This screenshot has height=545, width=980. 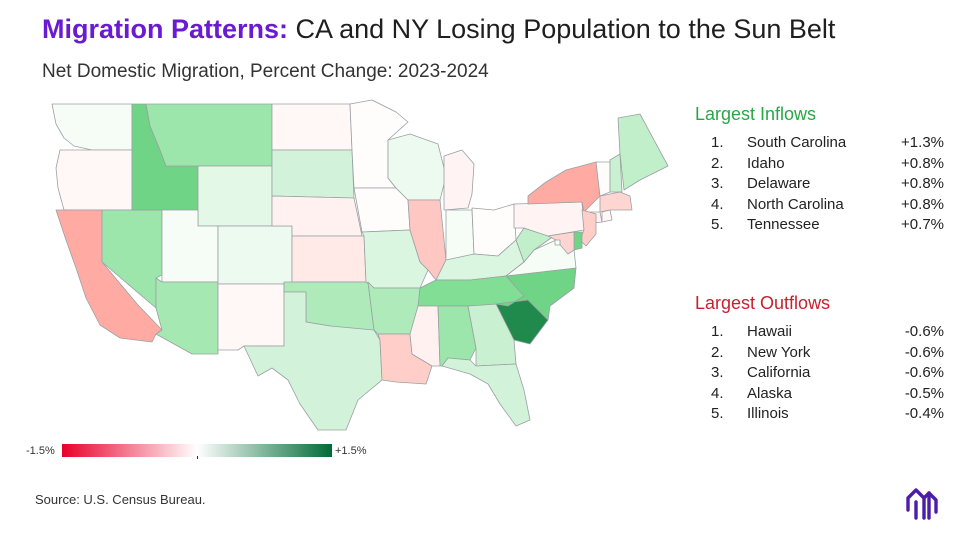 I want to click on state-ri, so click(x=607, y=216).